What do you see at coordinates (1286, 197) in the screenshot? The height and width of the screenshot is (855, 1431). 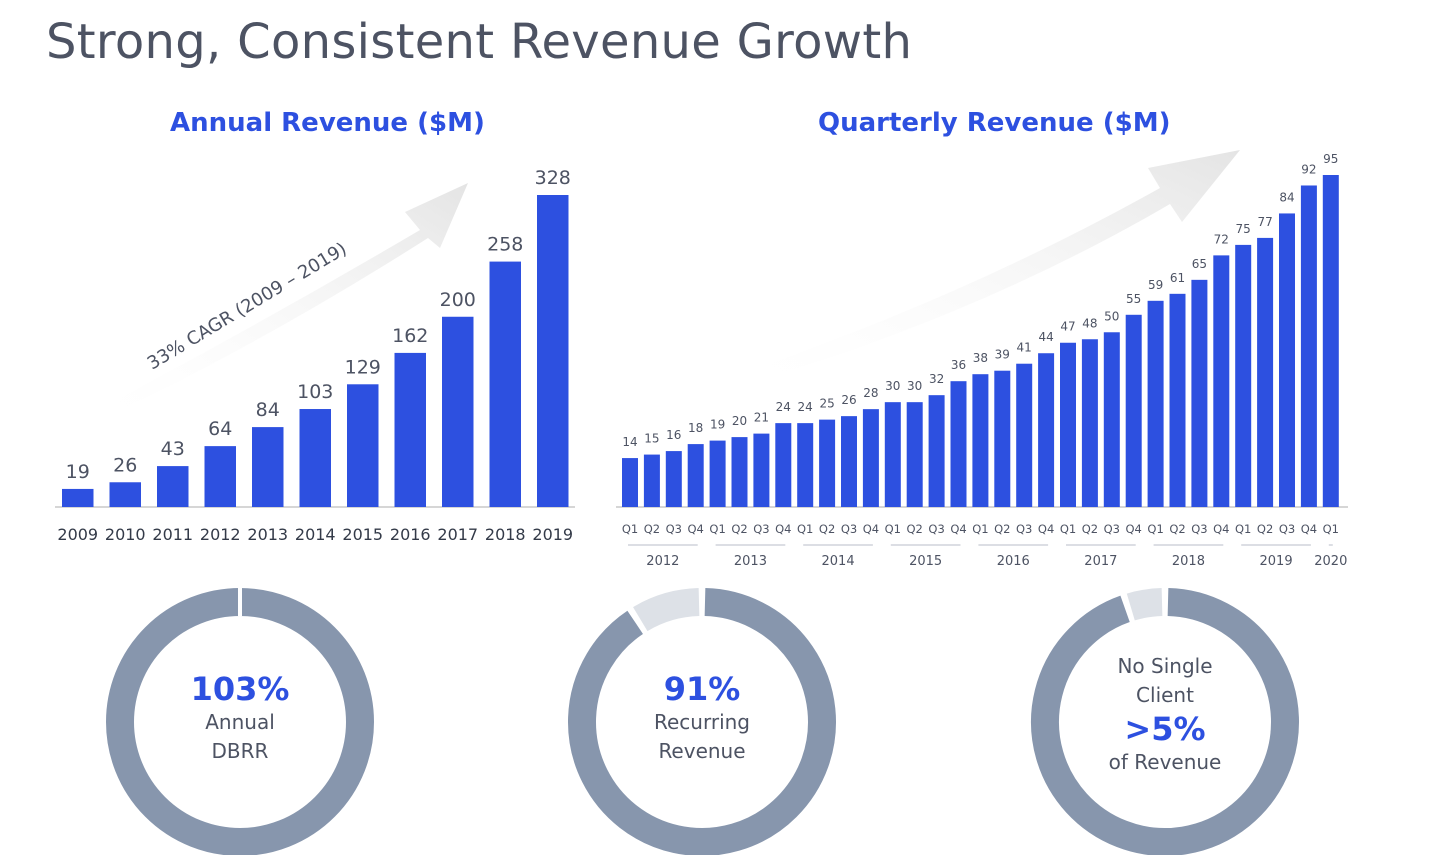 I see `quarterly-bar-label: 84` at bounding box center [1286, 197].